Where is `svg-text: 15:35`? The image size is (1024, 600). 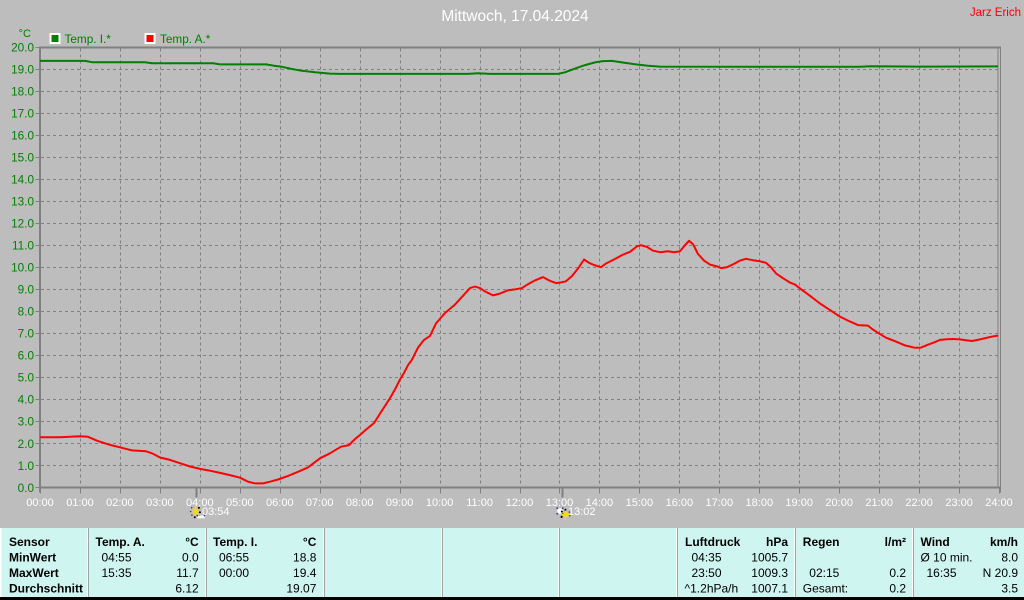
svg-text: 15:35 is located at coordinates (117, 573).